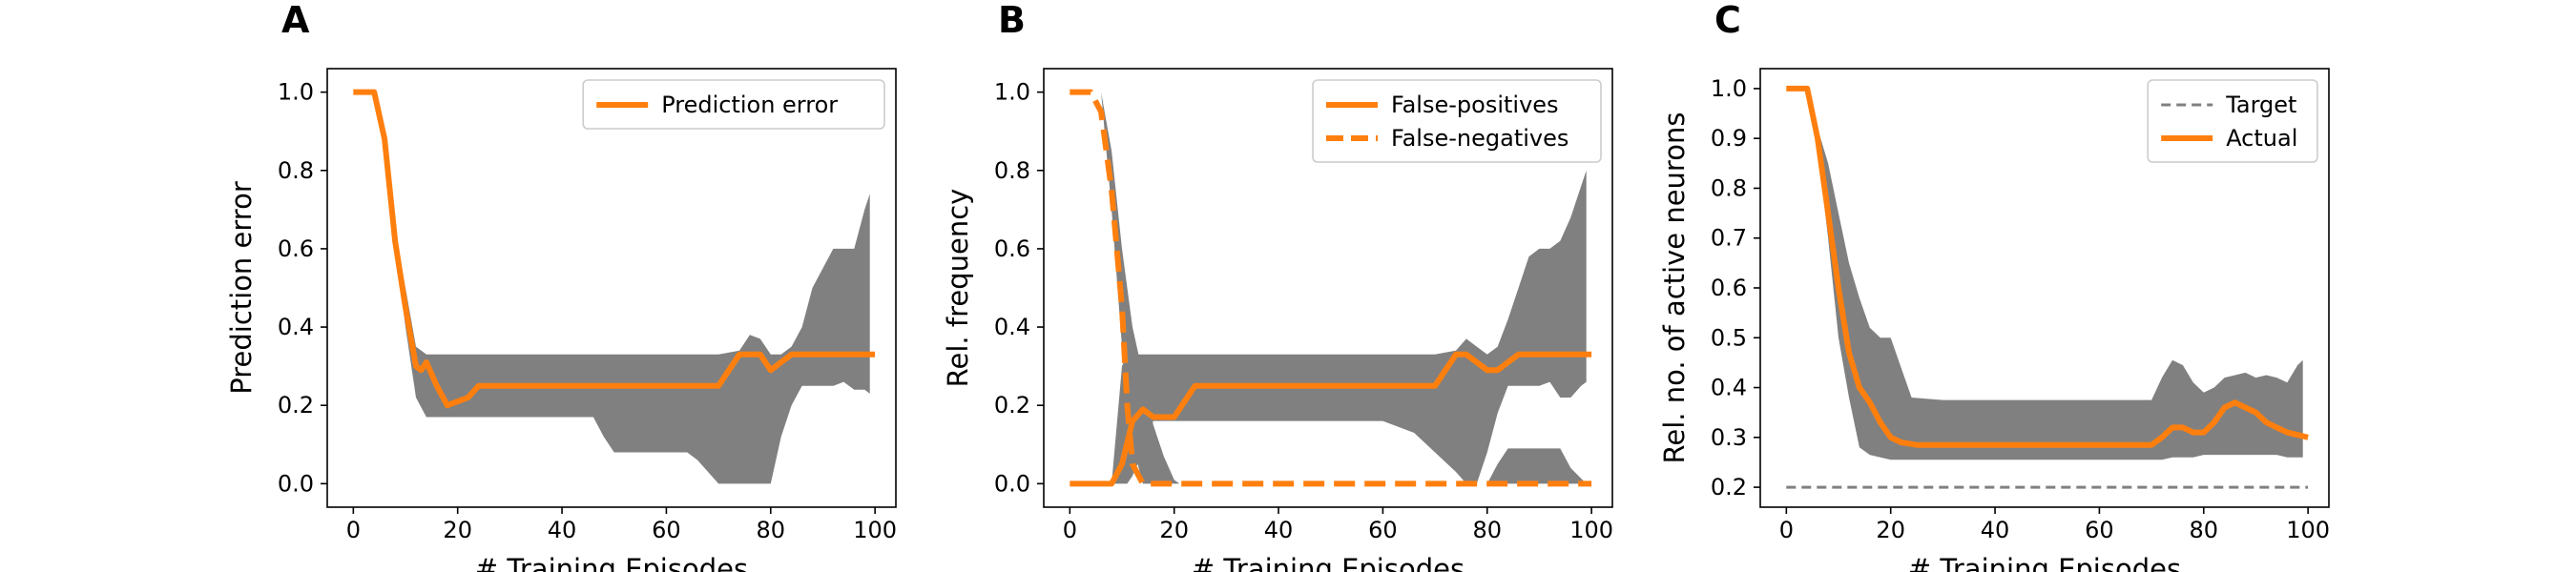 The image size is (2576, 572). Describe the element at coordinates (2260, 105) in the screenshot. I see `legend-label: Target` at that location.